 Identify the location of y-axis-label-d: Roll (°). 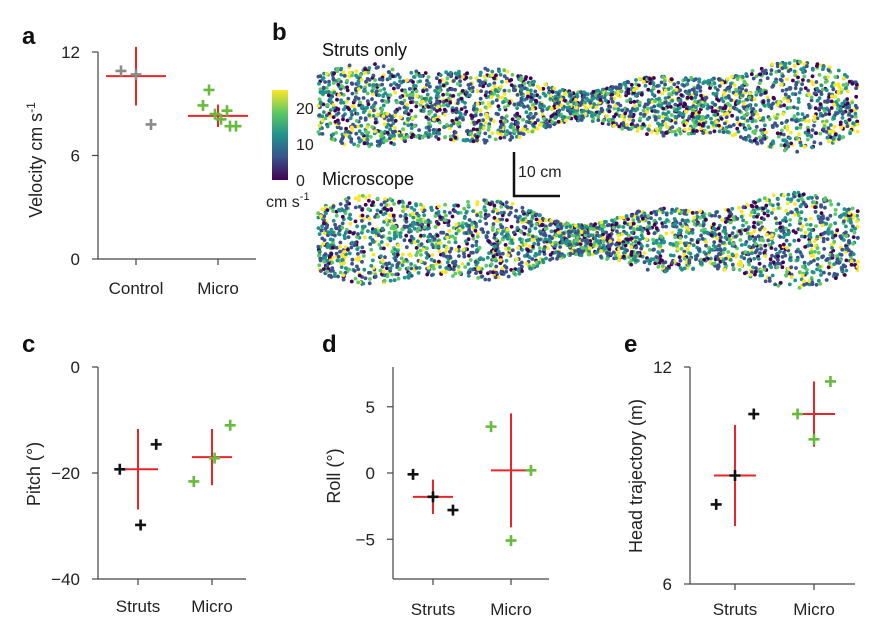
(334, 475).